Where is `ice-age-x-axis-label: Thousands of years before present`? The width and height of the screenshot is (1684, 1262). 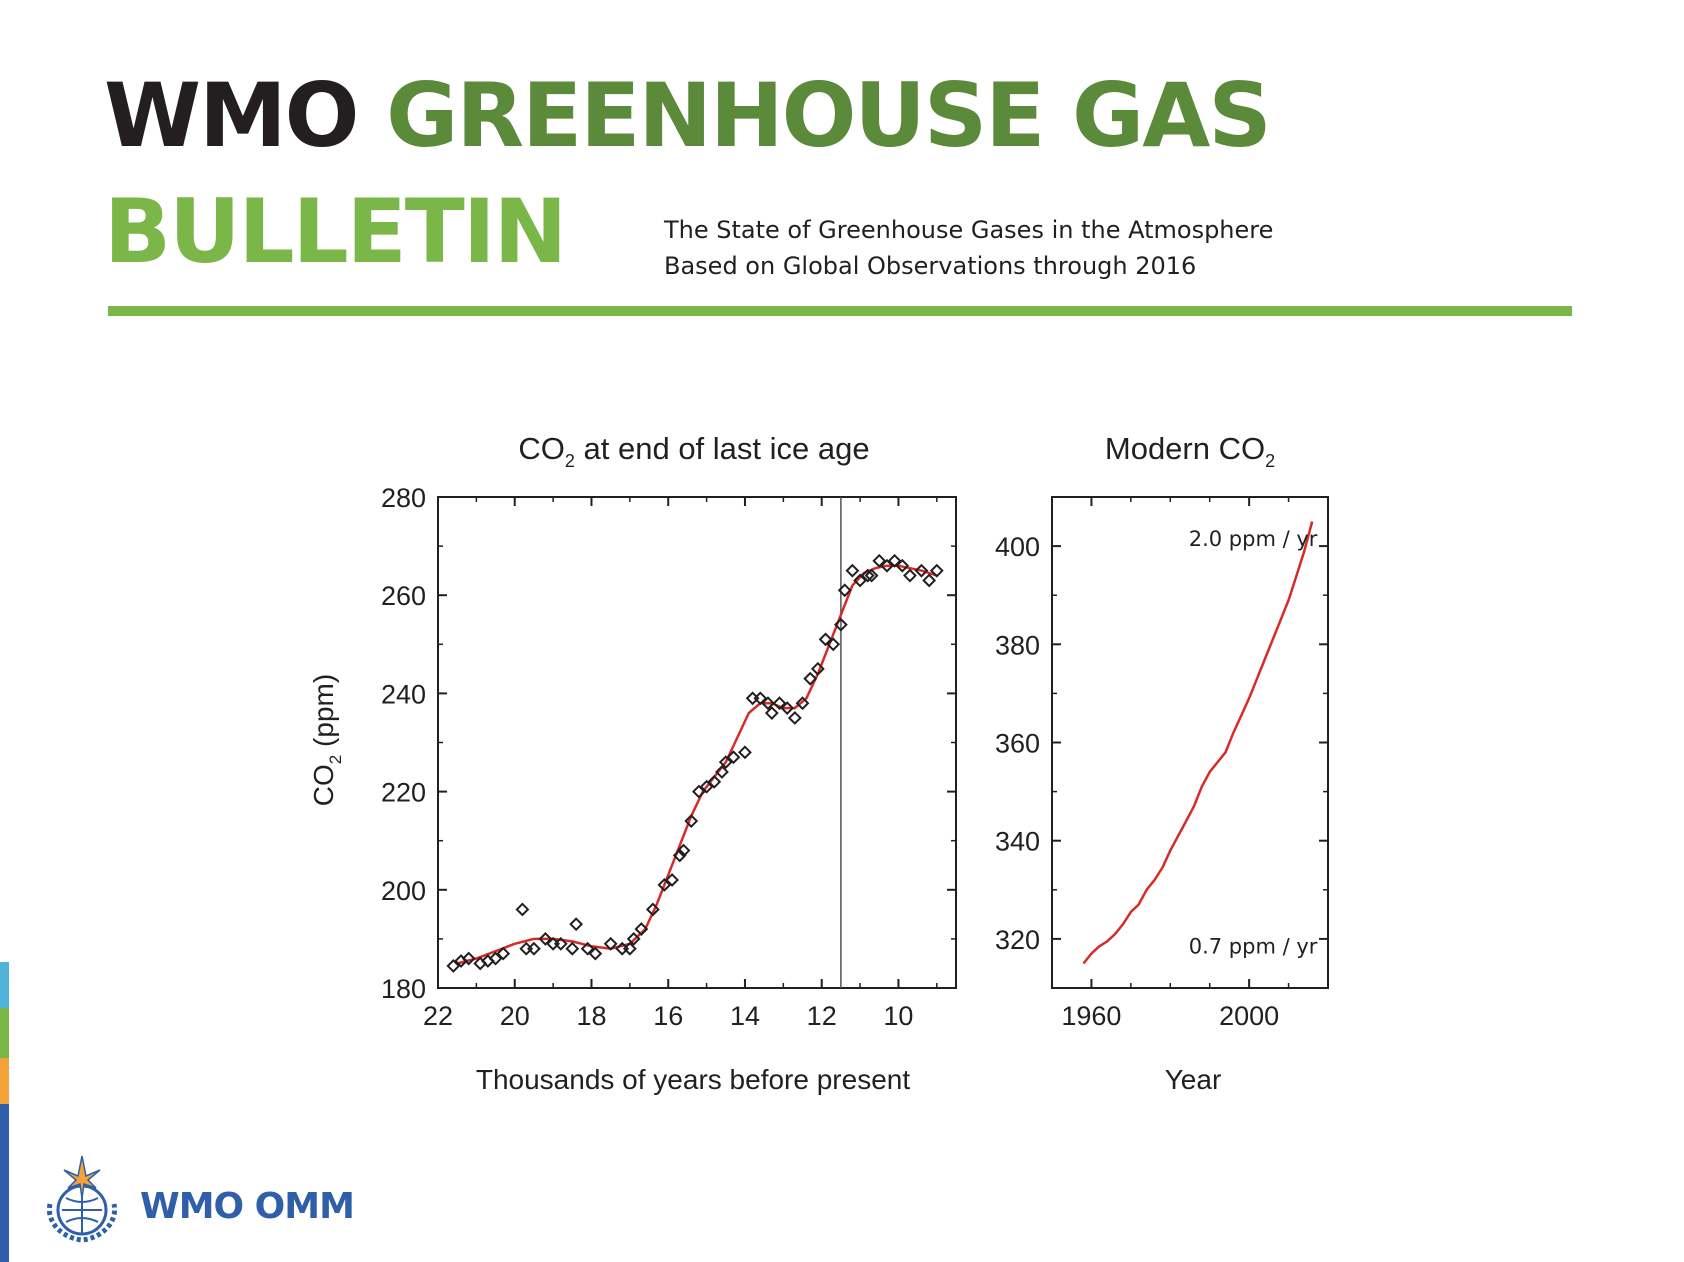
ice-age-x-axis-label: Thousands of years before present is located at coordinates (693, 1079).